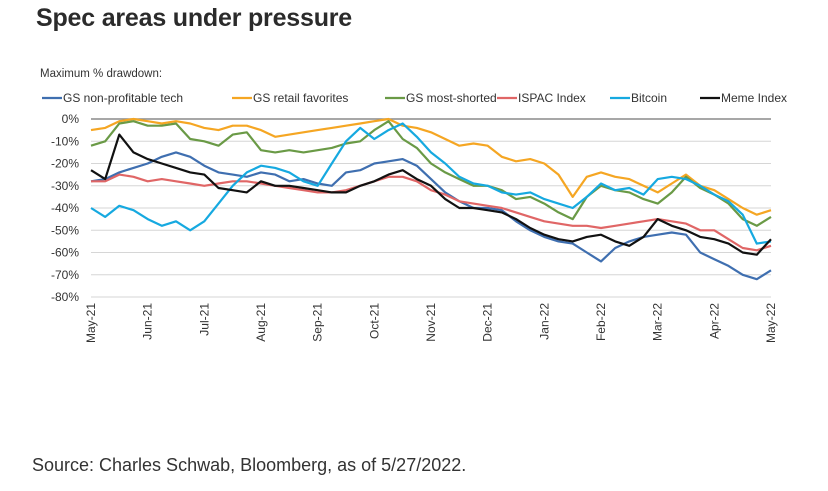 This screenshot has height=491, width=828. I want to click on legend-label: GS retail favorites, so click(300, 98).